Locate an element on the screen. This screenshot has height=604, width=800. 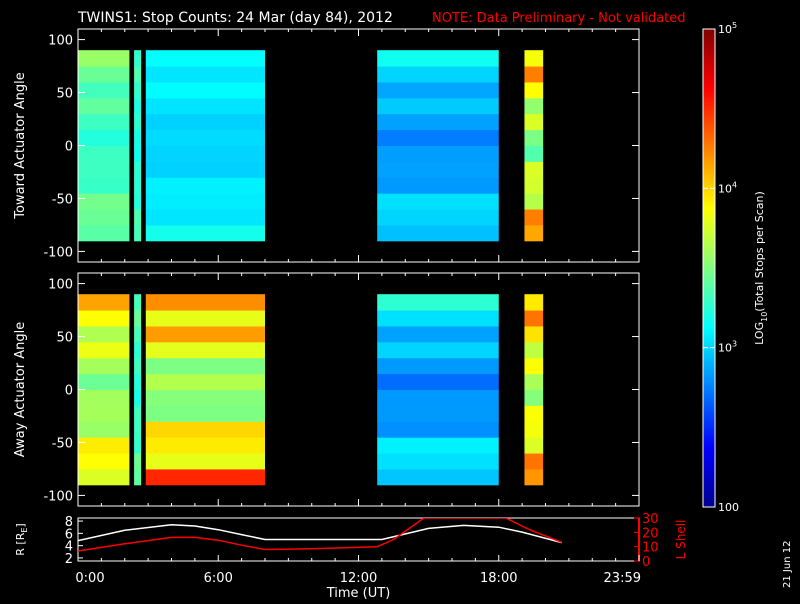
x-axis-label: Time (UT) is located at coordinates (358, 593).